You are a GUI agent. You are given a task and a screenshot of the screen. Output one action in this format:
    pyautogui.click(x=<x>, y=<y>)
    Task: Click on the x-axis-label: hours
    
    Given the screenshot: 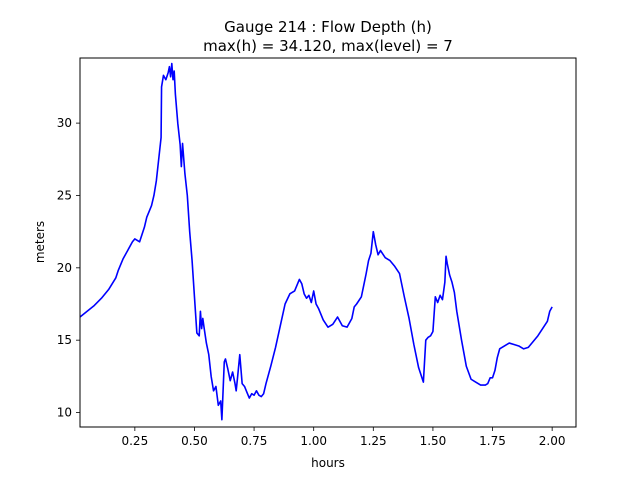 What is the action you would take?
    pyautogui.click(x=328, y=463)
    